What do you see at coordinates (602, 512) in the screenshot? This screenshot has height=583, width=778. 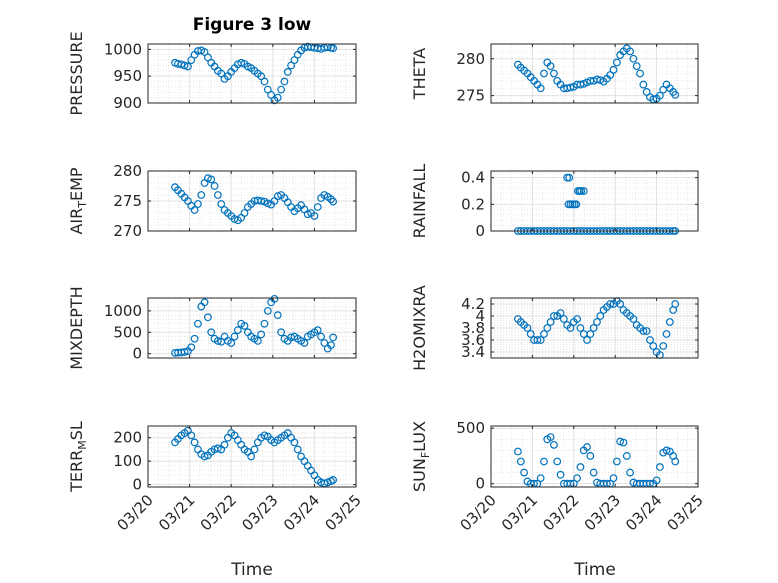 I see `x-tick-label: 03/23` at bounding box center [602, 512].